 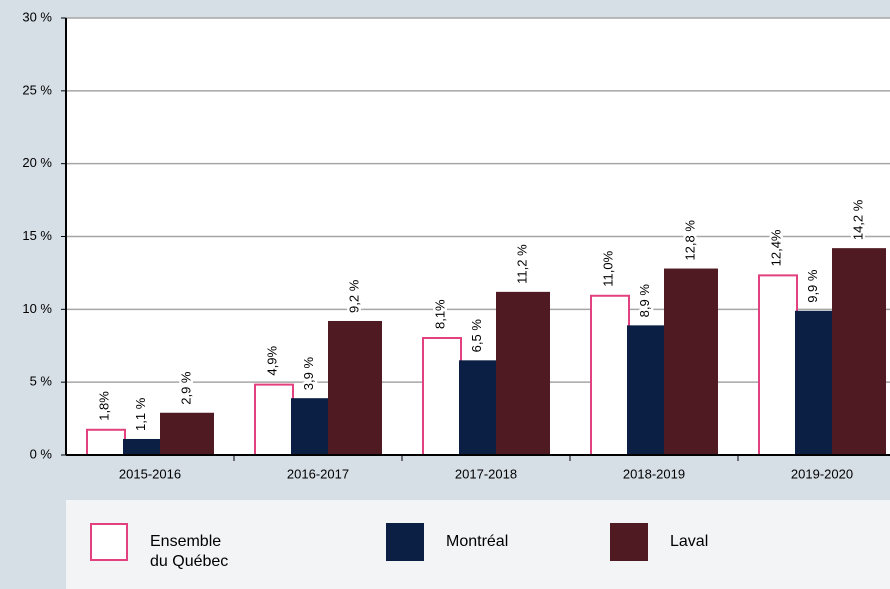 What do you see at coordinates (644, 301) in the screenshot?
I see `value-label: 8,9 %` at bounding box center [644, 301].